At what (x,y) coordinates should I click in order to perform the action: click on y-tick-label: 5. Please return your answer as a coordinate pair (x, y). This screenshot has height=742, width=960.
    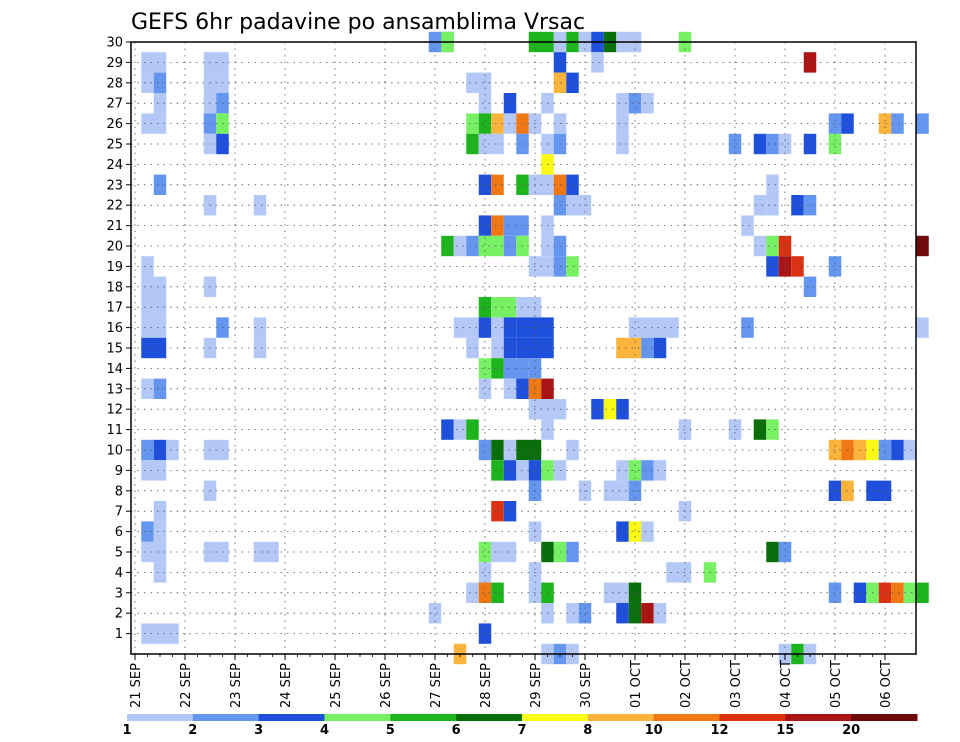
    Looking at the image, I should click on (119, 553).